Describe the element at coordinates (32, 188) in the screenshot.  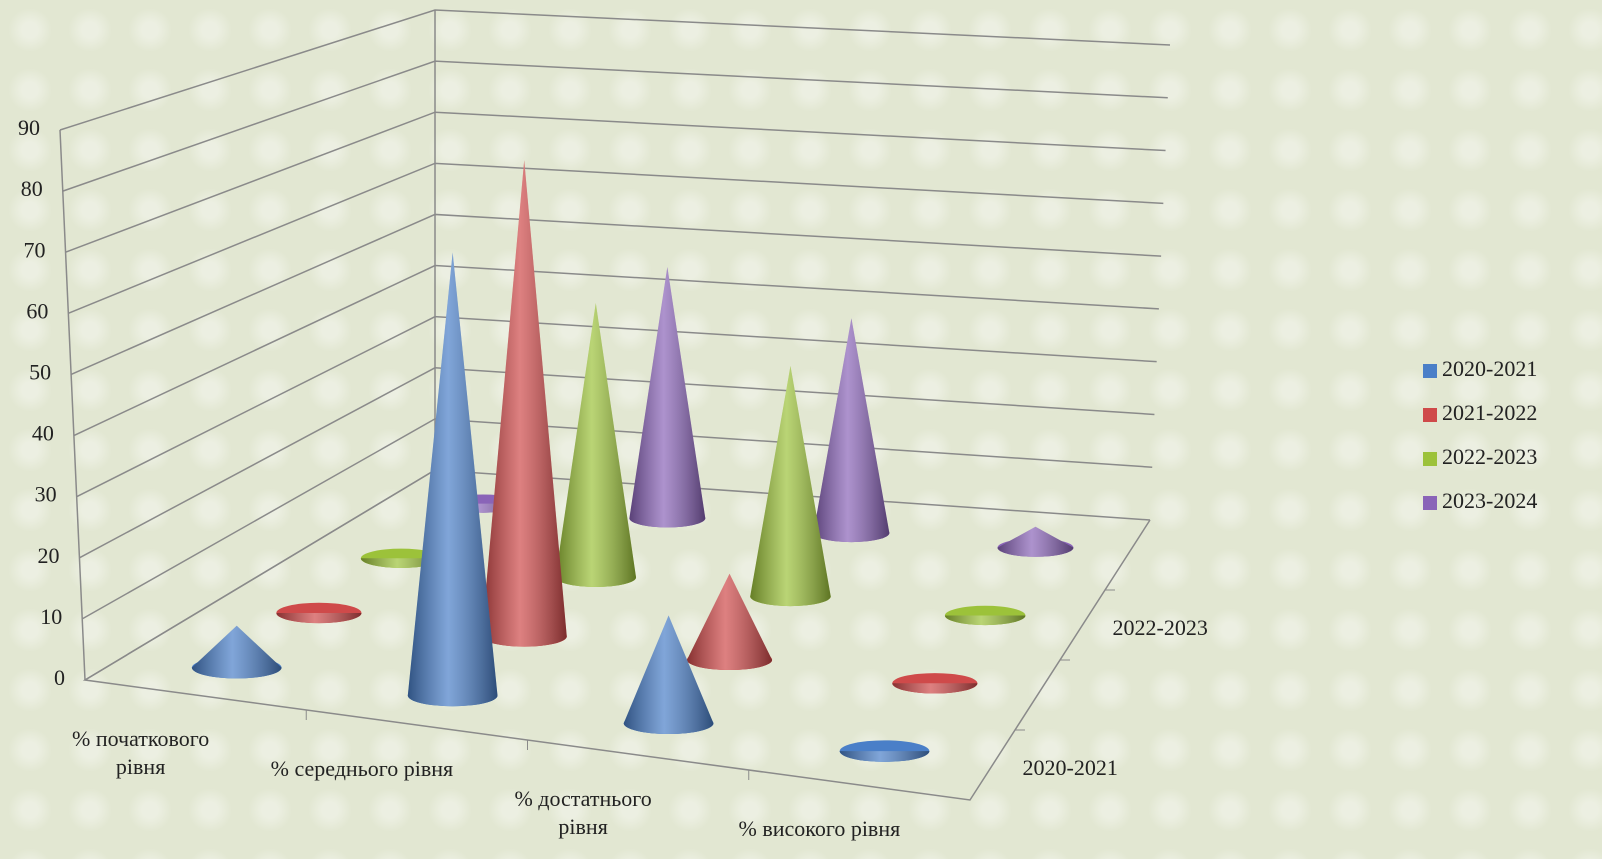
I see `y-tick-label: 80` at that location.